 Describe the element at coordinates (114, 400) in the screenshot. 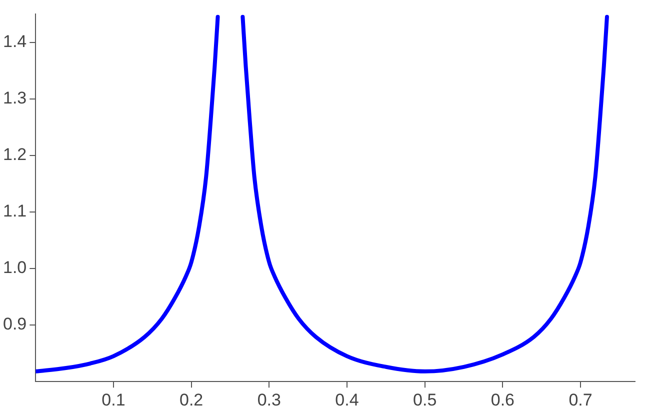

I see `x-tick-label: 0.1` at that location.